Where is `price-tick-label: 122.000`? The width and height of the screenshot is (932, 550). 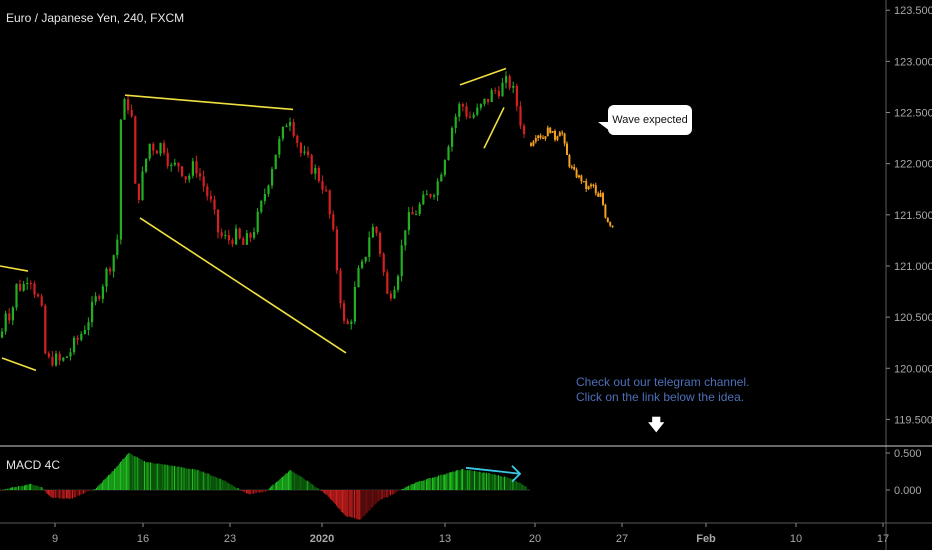
price-tick-label: 122.000 is located at coordinates (913, 165).